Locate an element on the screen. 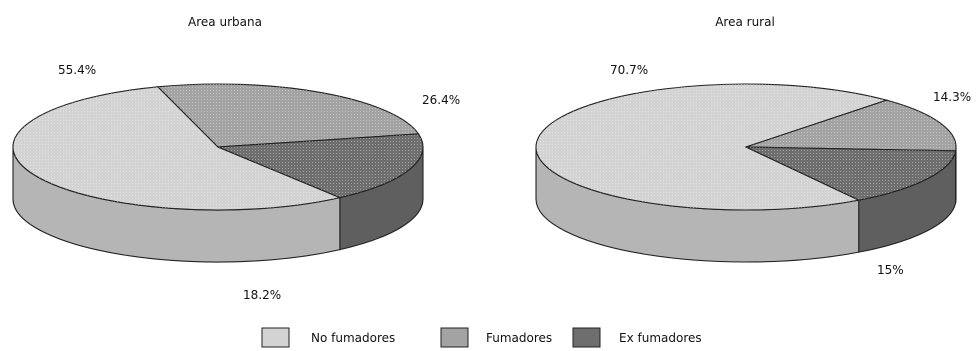  legend: No fumadores Fumadores Ex fumadores is located at coordinates (481, 337).